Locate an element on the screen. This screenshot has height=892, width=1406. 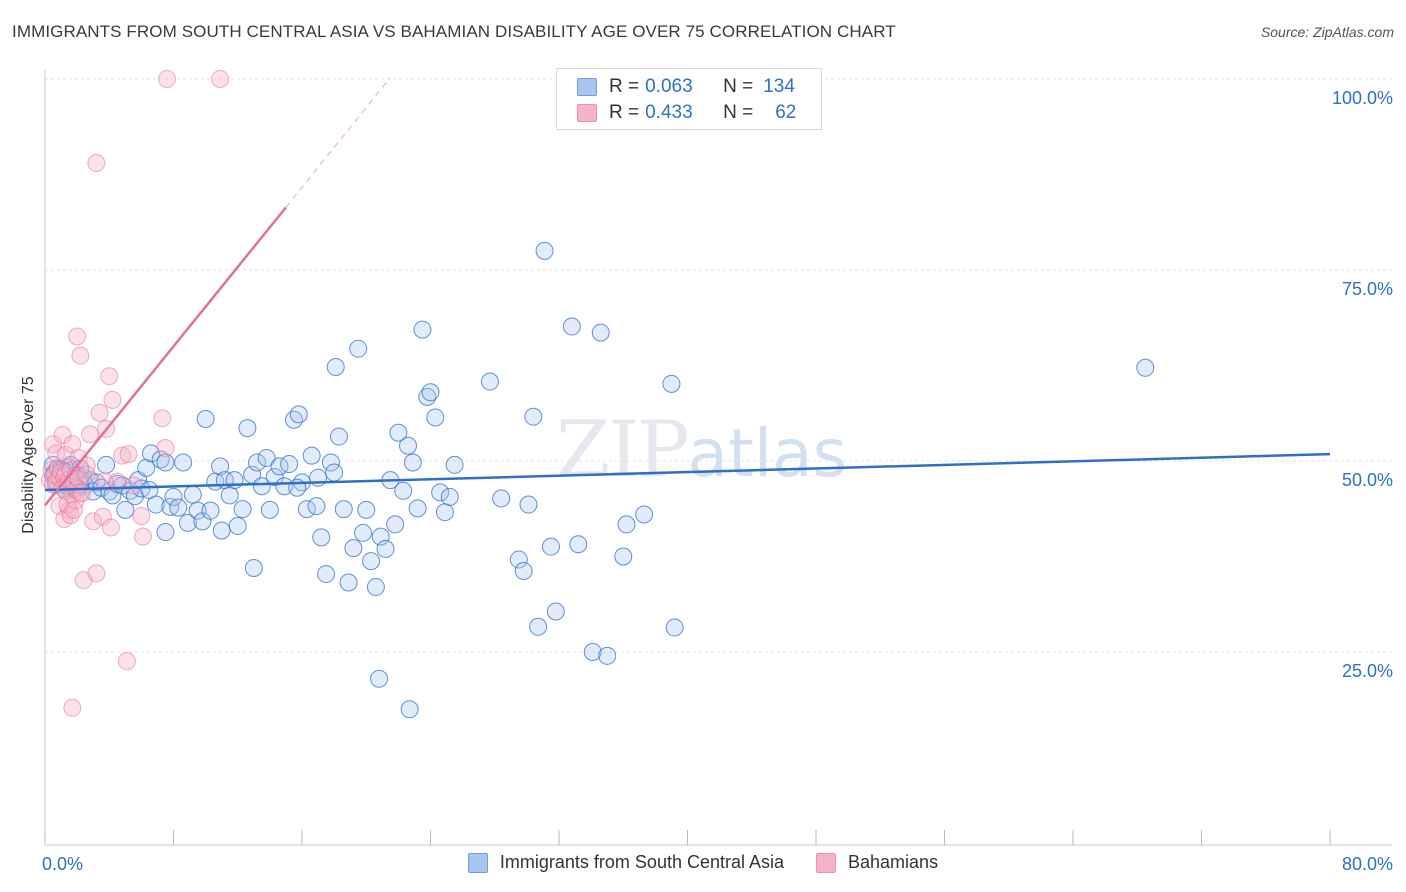
trend-line-immigrants is located at coordinates (687, 472).